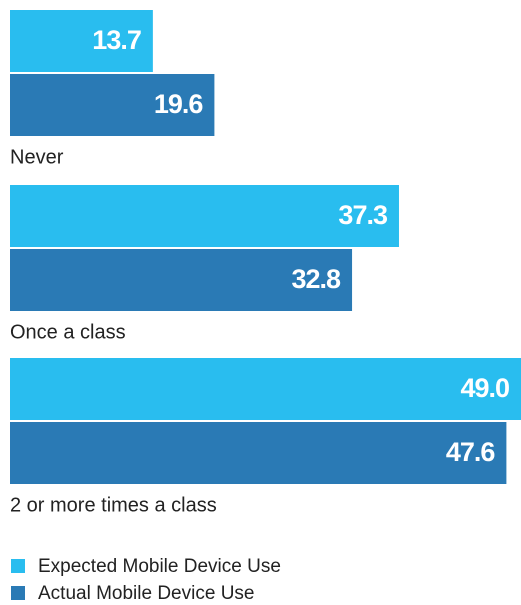  Describe the element at coordinates (37, 157) in the screenshot. I see `category-label: Never` at that location.